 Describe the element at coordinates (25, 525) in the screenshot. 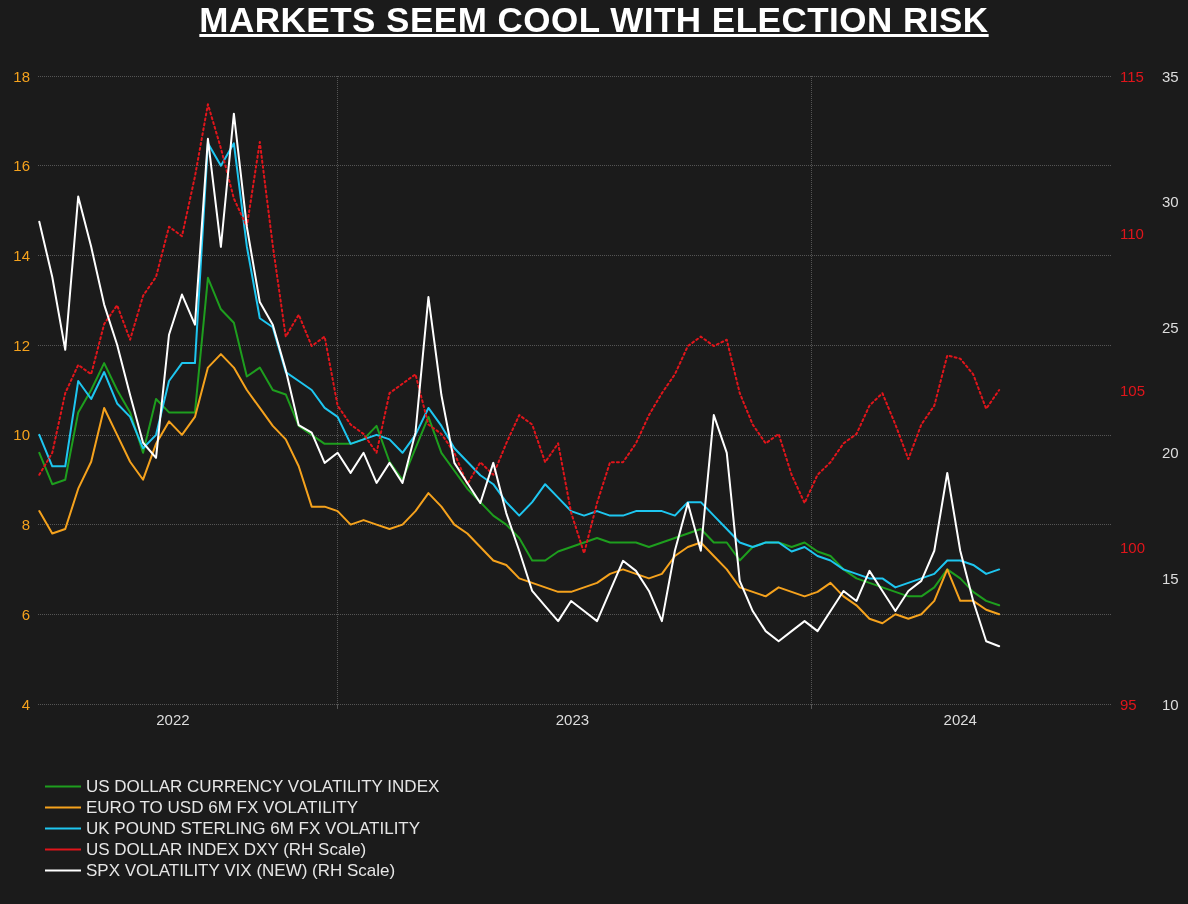

I see `y-tick-label: 8` at that location.